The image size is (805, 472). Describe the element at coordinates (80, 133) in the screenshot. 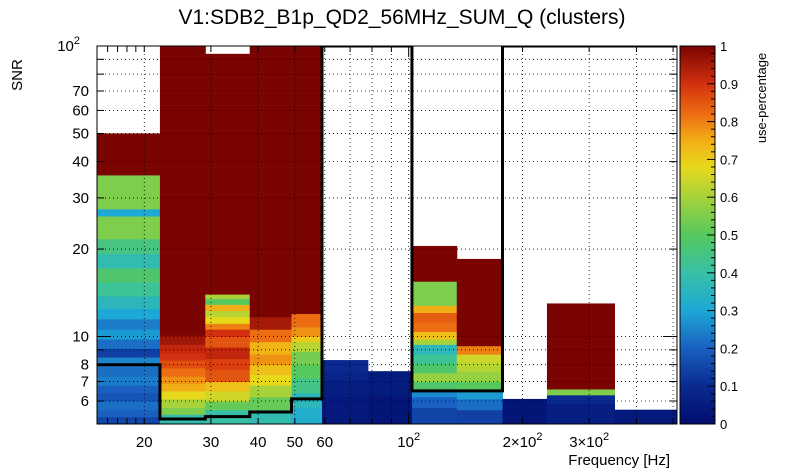

I see `y-tick-label: 50` at that location.